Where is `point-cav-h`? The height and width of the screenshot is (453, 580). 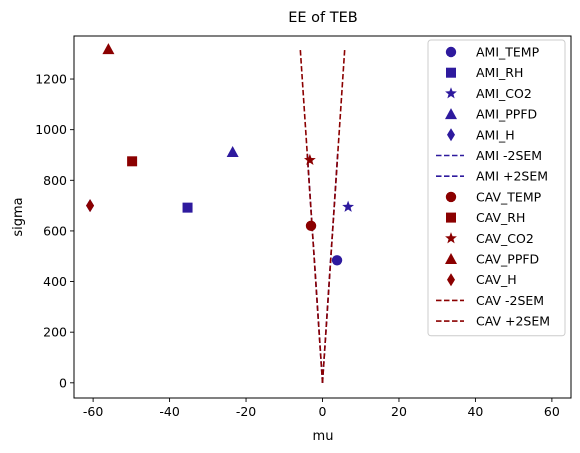
point-cav-h is located at coordinates (90, 205).